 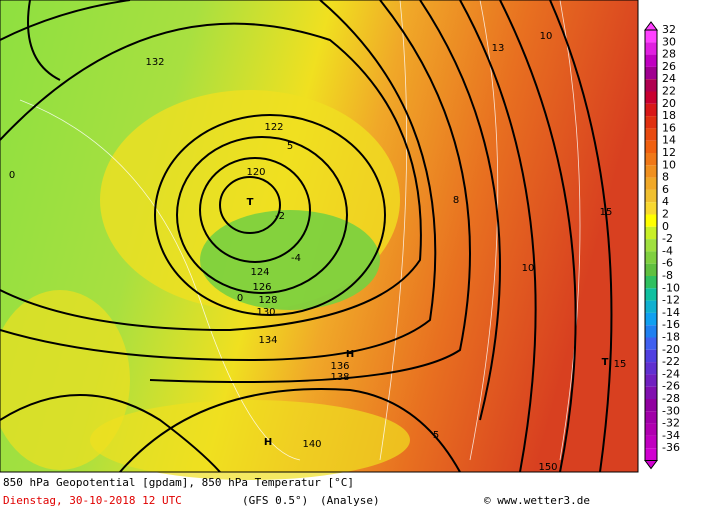 What do you see at coordinates (671, 435) in the screenshot?
I see `color-label: -34` at bounding box center [671, 435].